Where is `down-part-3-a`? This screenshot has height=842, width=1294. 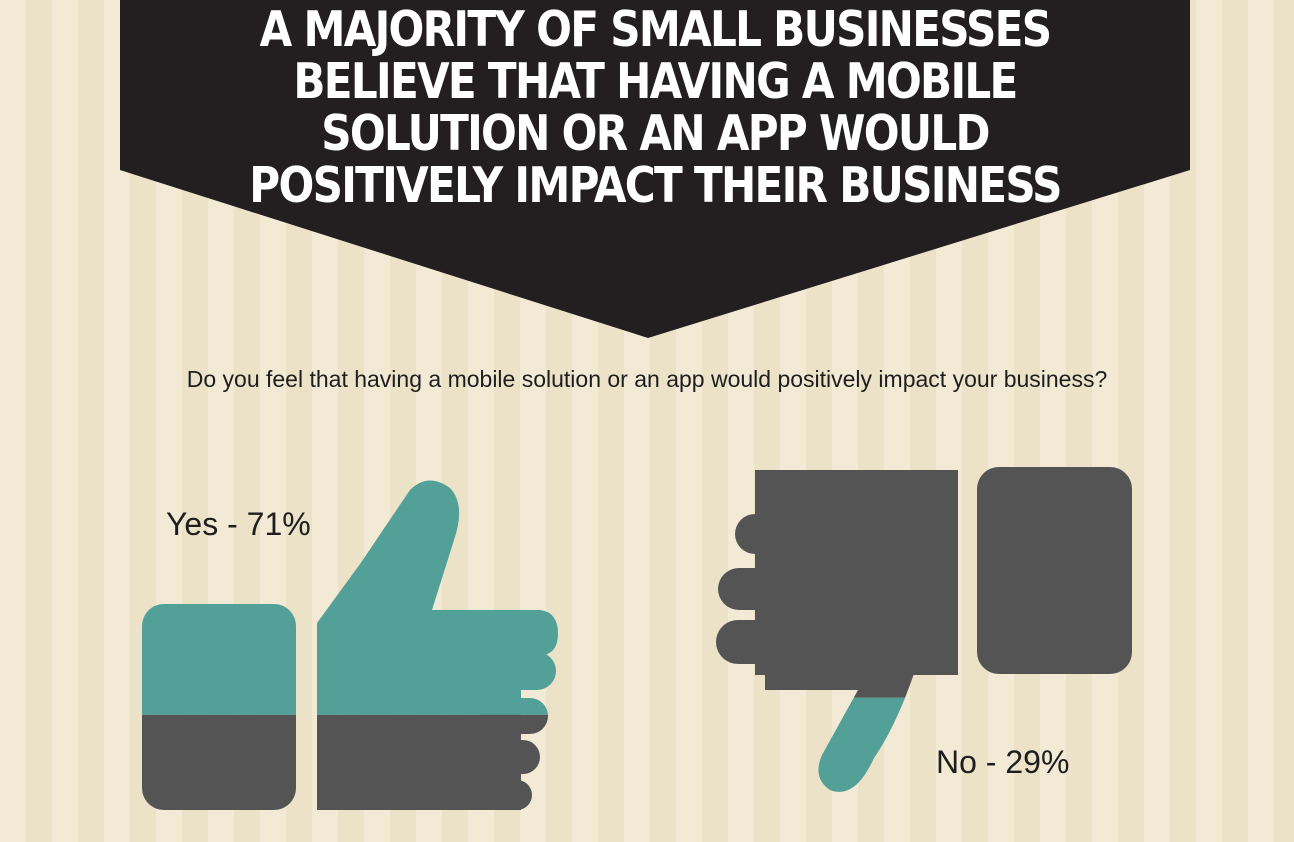 down-part-3-a is located at coordinates (754, 589).